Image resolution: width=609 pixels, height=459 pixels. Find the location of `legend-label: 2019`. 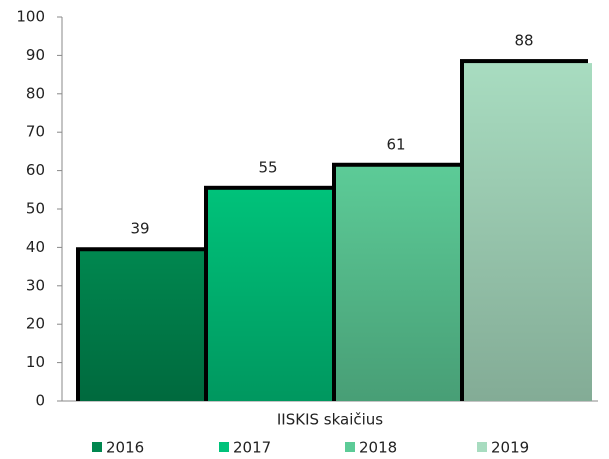

legend-label: 2019 is located at coordinates (510, 448).